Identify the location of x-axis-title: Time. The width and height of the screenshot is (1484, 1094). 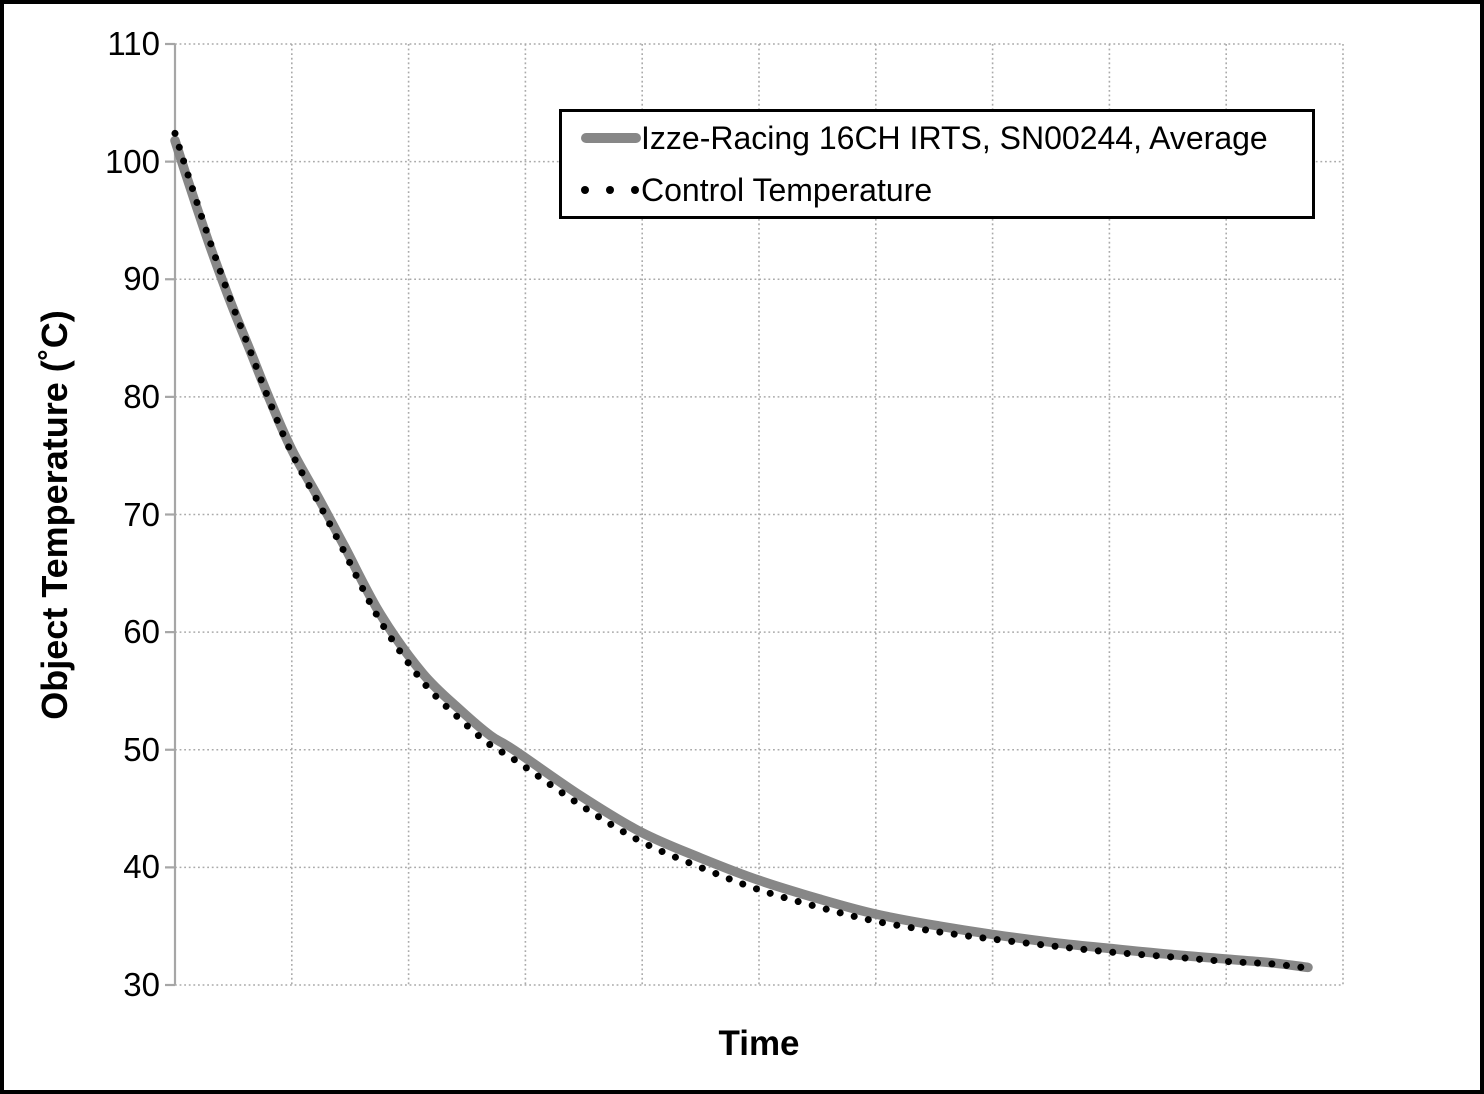
(759, 1043).